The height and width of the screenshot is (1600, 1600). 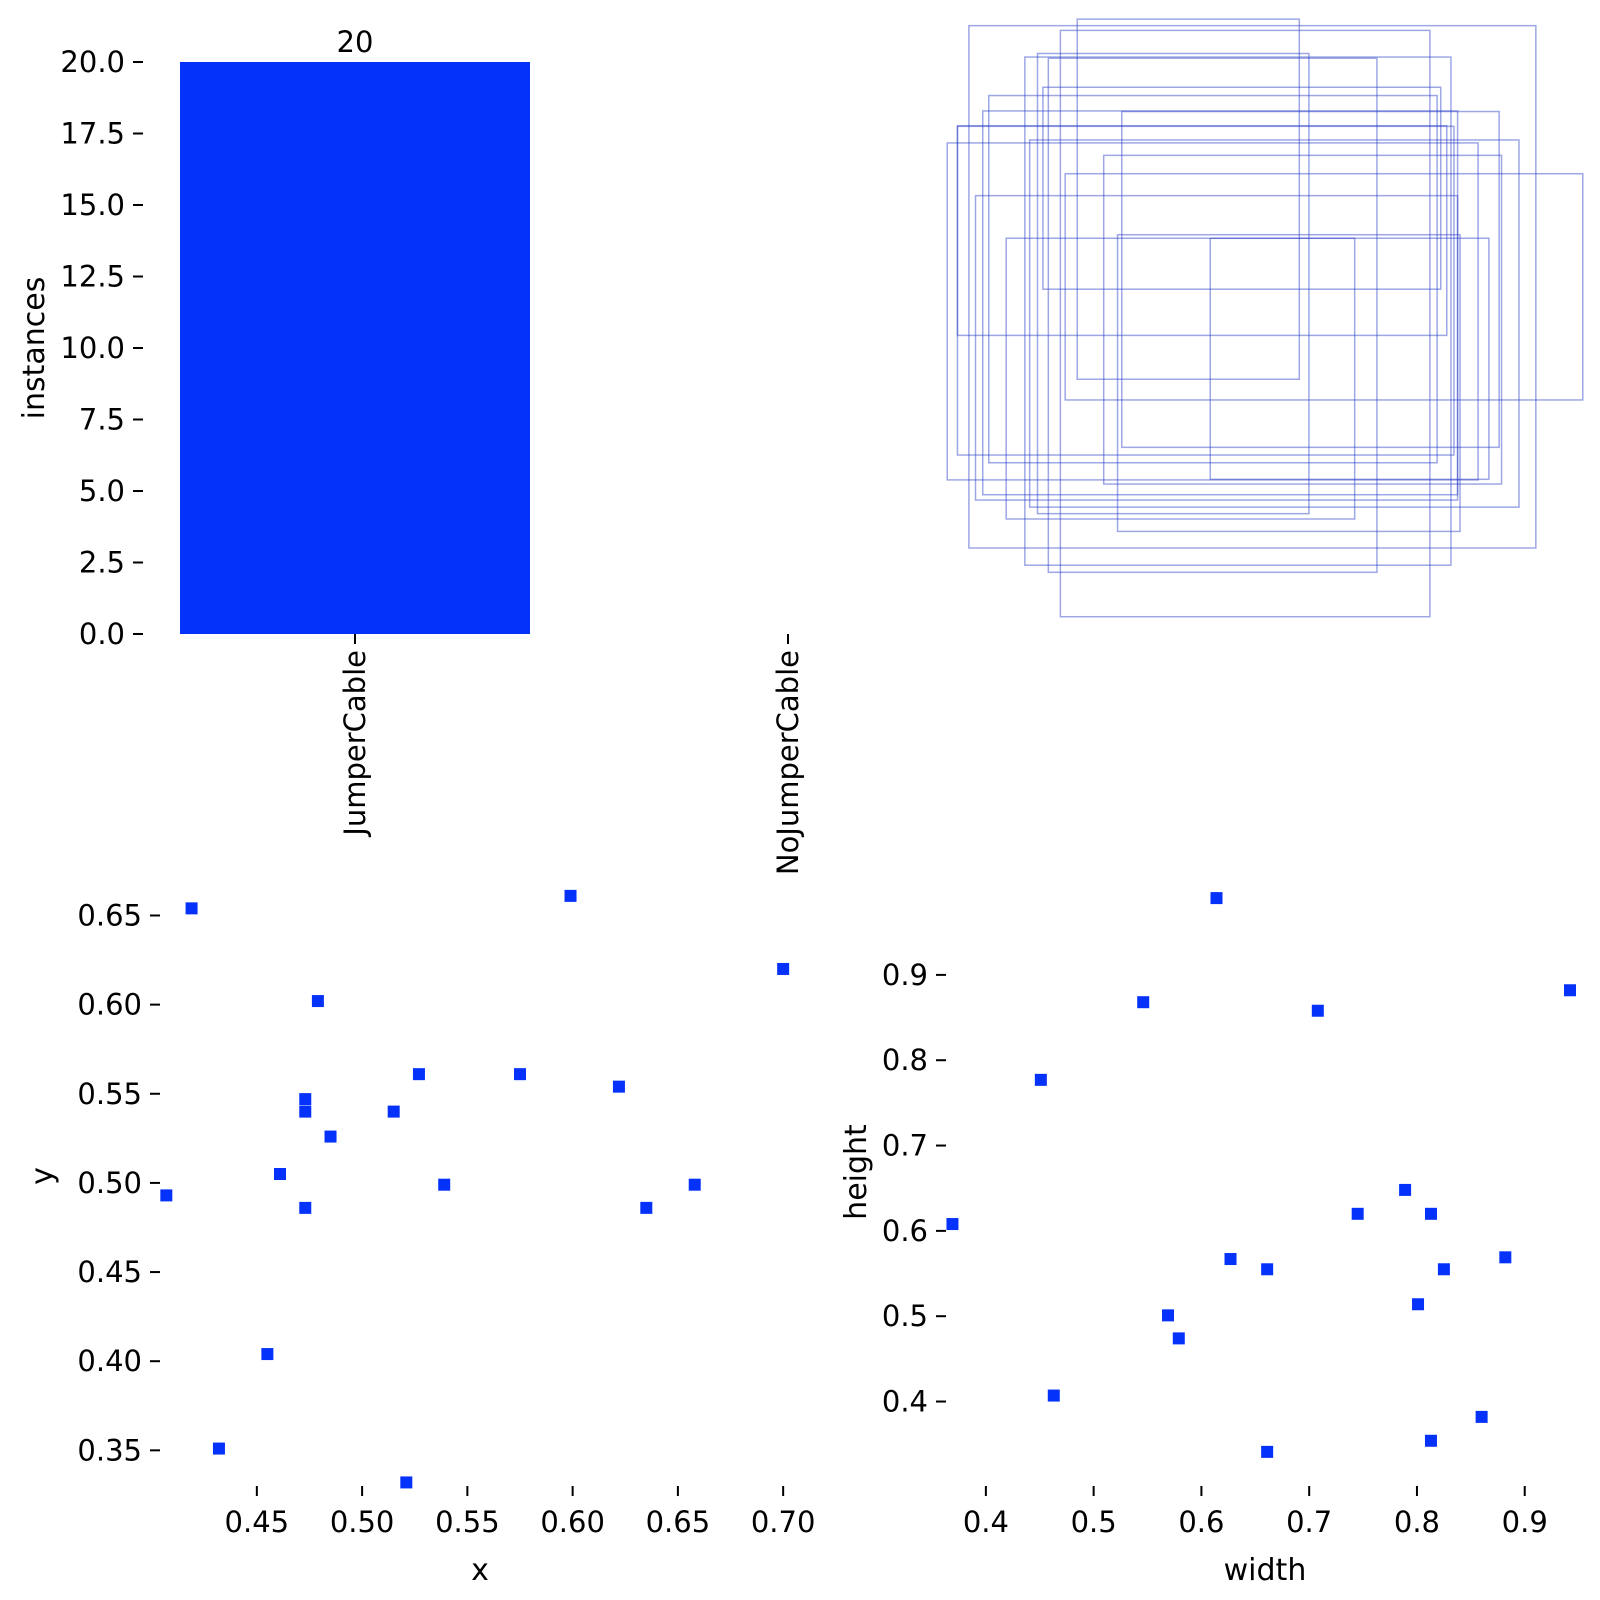 What do you see at coordinates (905, 1231) in the screenshot?
I see `y-tick-label: 0.6` at bounding box center [905, 1231].